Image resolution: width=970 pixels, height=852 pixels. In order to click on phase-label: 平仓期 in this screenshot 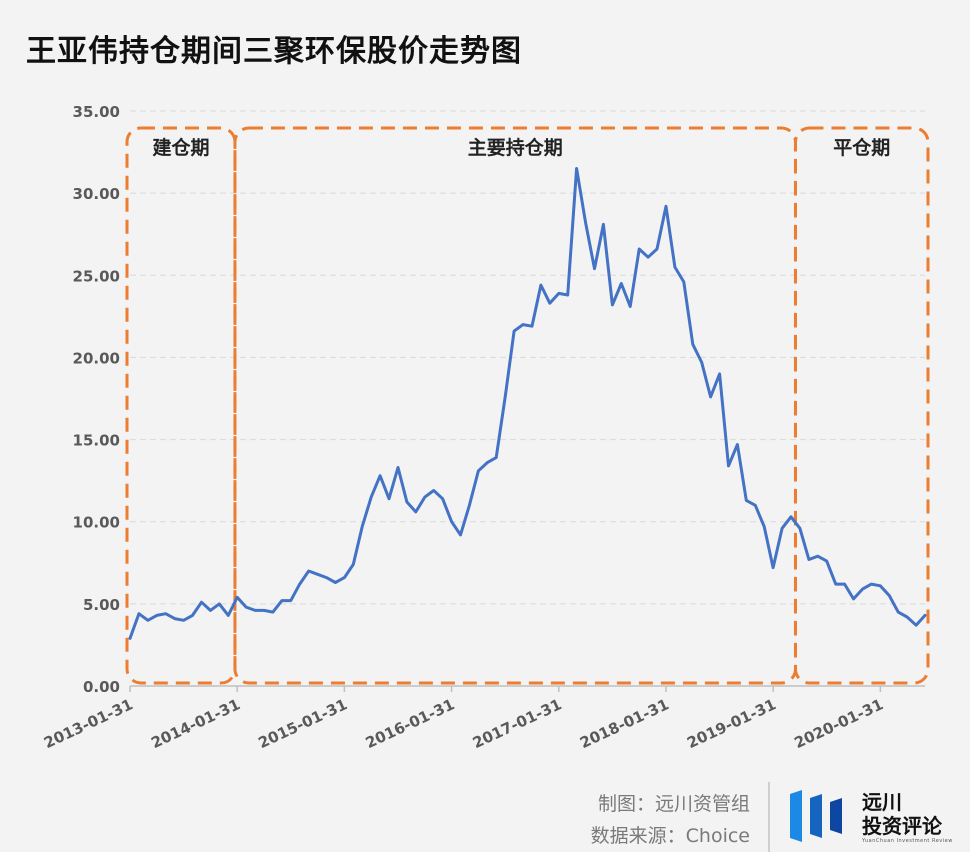, I will do `click(861, 147)`.